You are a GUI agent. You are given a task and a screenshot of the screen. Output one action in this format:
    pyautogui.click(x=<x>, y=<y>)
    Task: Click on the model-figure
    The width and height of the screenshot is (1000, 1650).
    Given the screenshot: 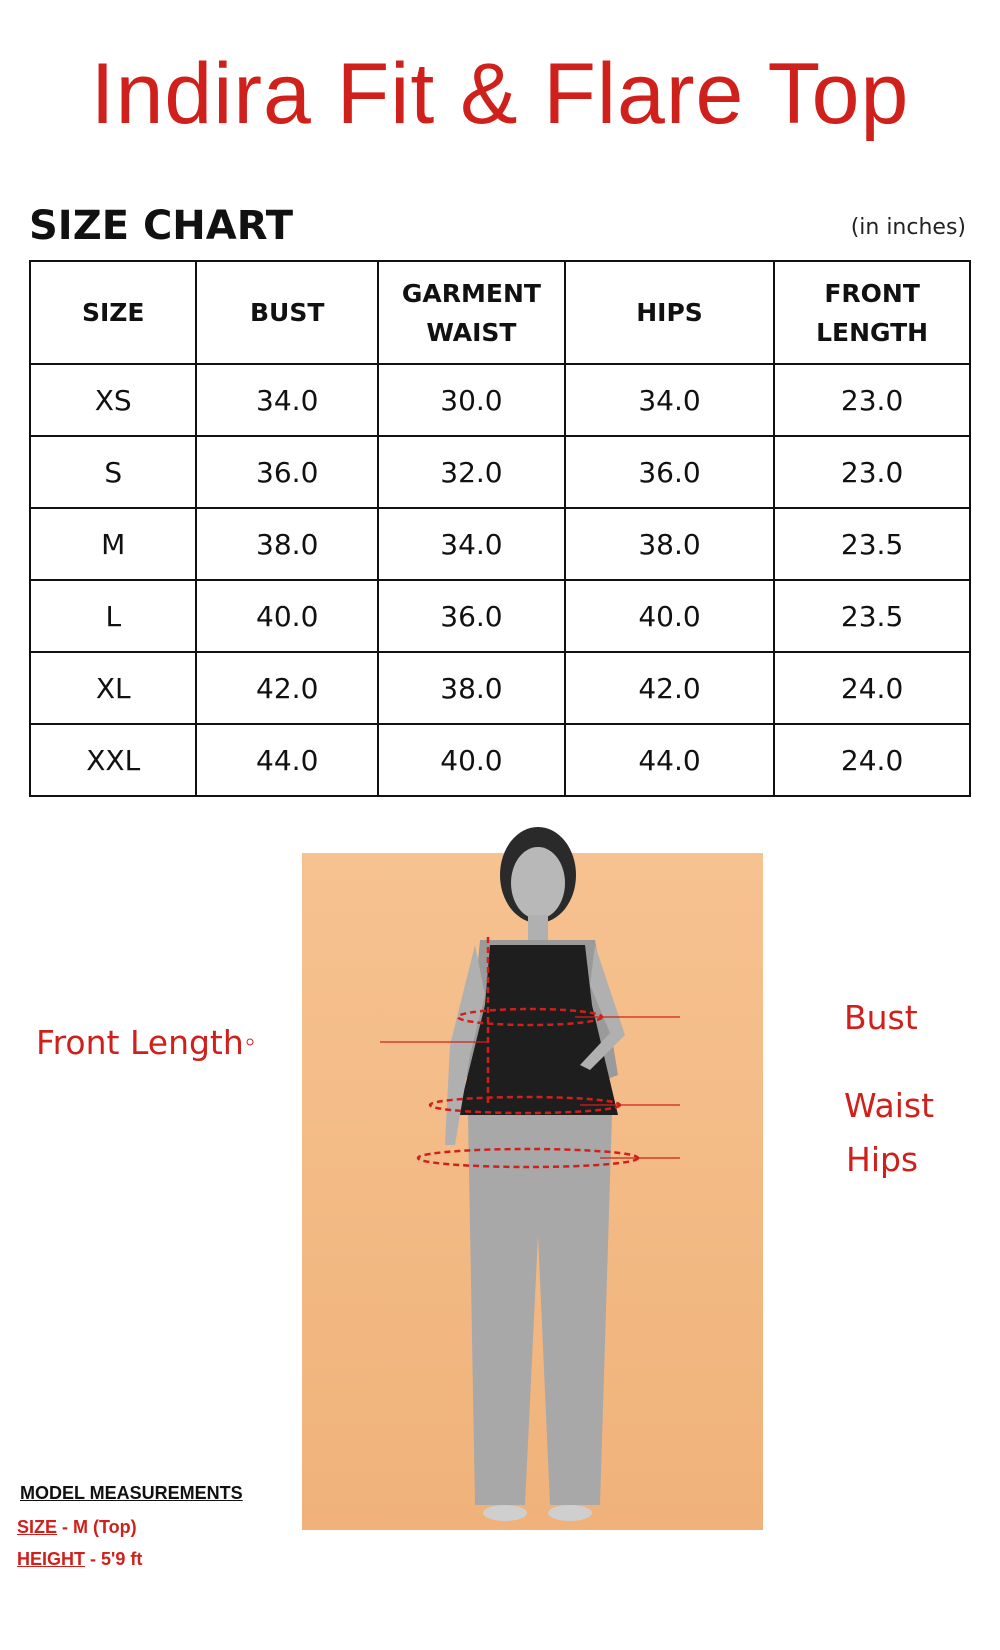 What is the action you would take?
    pyautogui.click(x=530, y=1174)
    